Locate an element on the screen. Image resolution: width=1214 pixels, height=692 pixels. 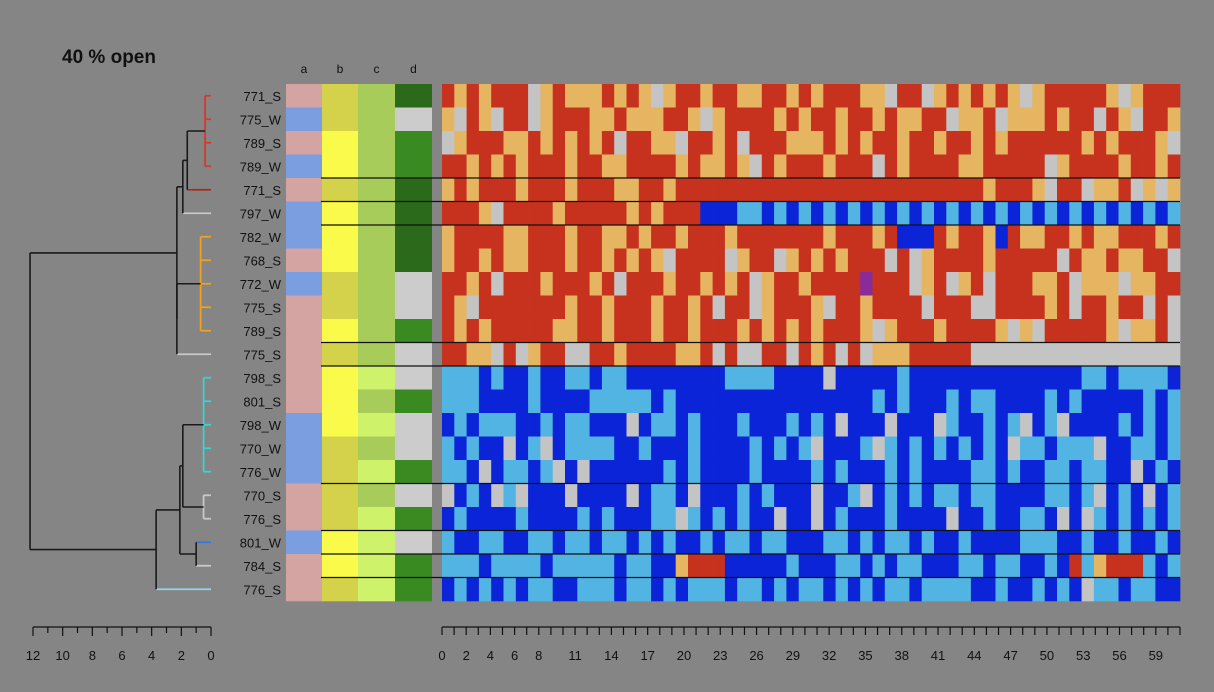
x-axis-tick-label: 17 is located at coordinates (647, 655).